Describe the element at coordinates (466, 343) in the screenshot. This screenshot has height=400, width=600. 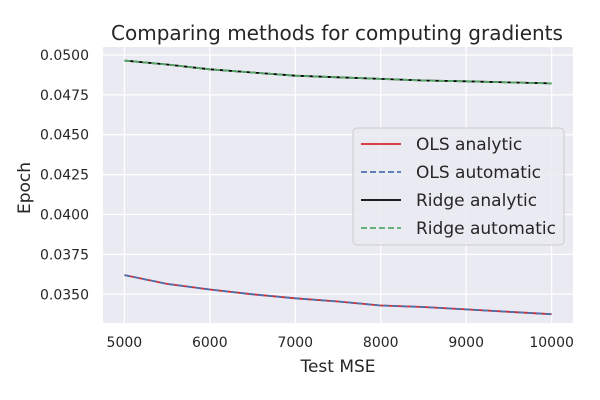
I see `x-tick-label: 9000` at that location.